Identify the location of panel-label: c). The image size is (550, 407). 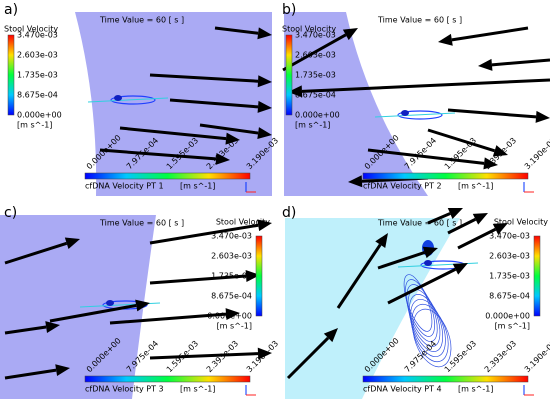
(10, 213).